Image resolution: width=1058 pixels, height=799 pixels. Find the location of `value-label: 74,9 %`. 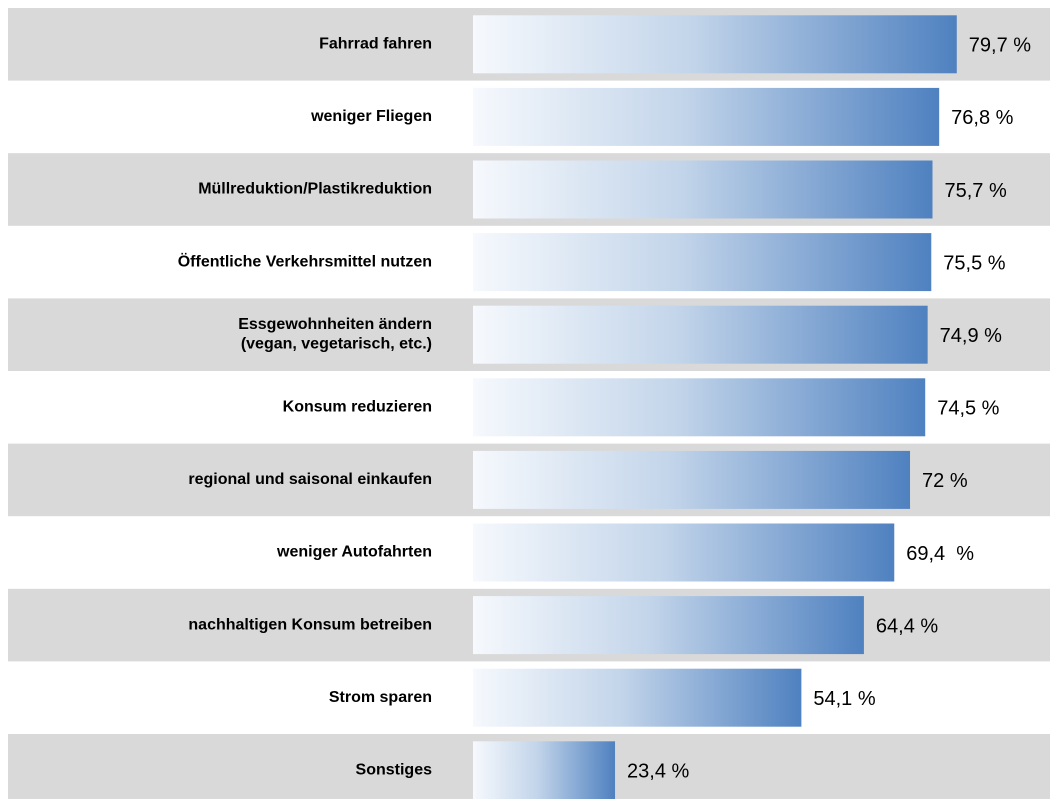

value-label: 74,9 % is located at coordinates (971, 336).